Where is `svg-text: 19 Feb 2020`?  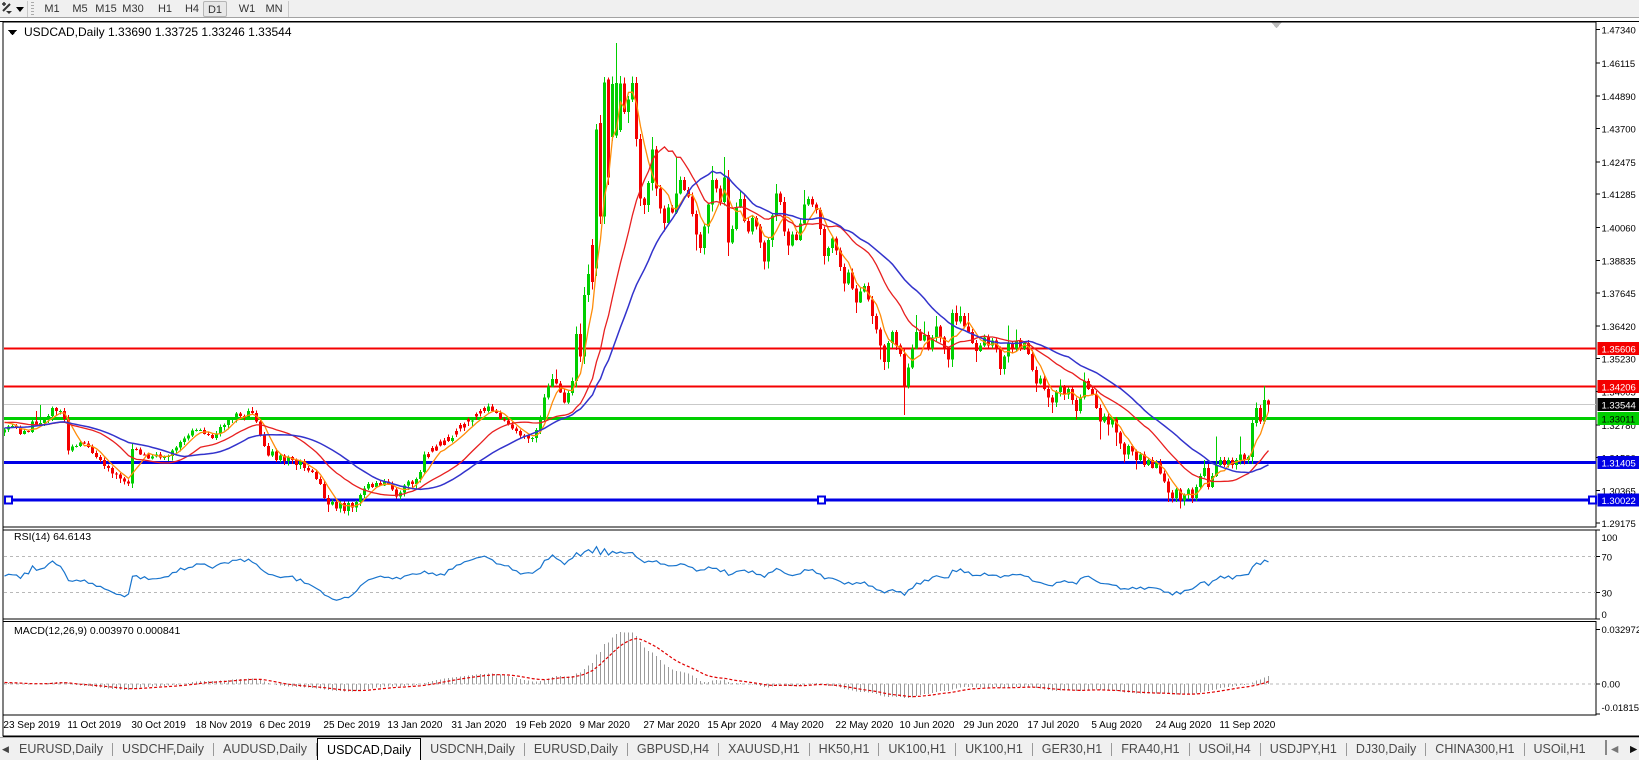 svg-text: 19 Feb 2020 is located at coordinates (543, 725).